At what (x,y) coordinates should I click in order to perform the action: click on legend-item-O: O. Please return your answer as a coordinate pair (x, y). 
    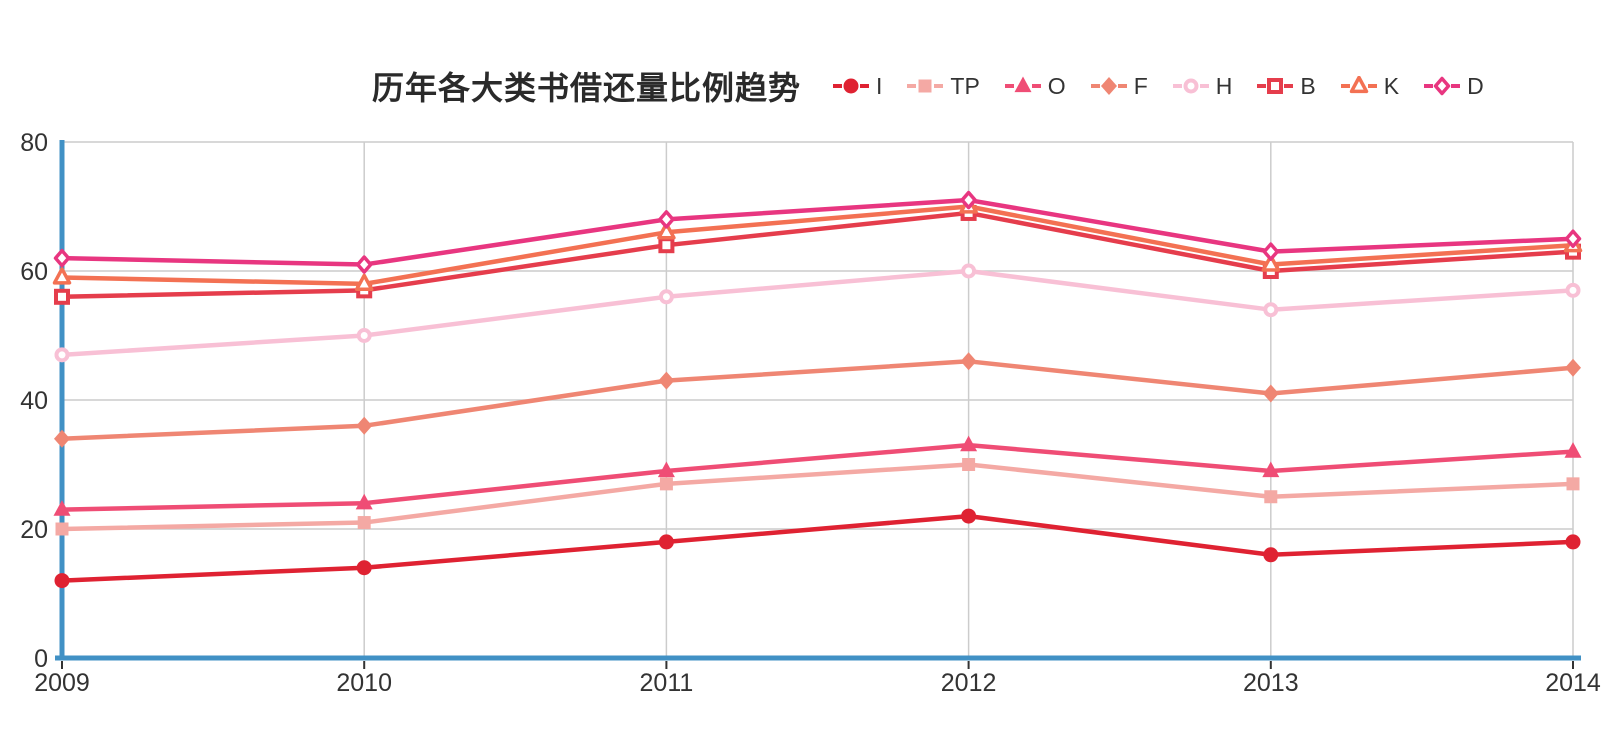
    Looking at the image, I should click on (1035, 86).